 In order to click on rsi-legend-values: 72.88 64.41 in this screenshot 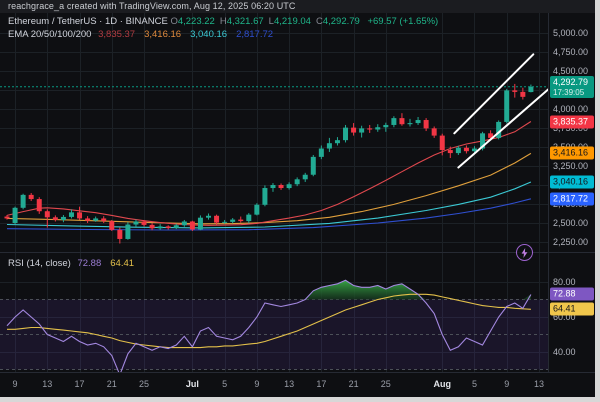, I will do `click(106, 263)`.